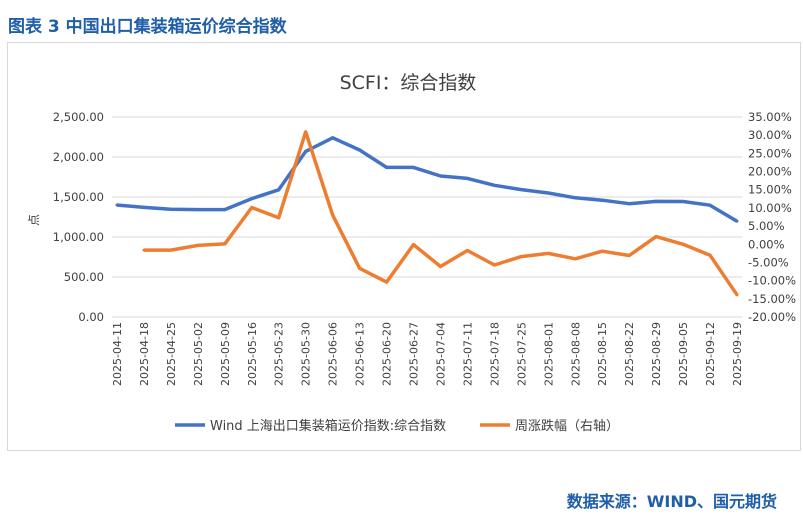 The width and height of the screenshot is (803, 519). What do you see at coordinates (467, 354) in the screenshot?
I see `x-tick-label: 2025-07-11` at bounding box center [467, 354].